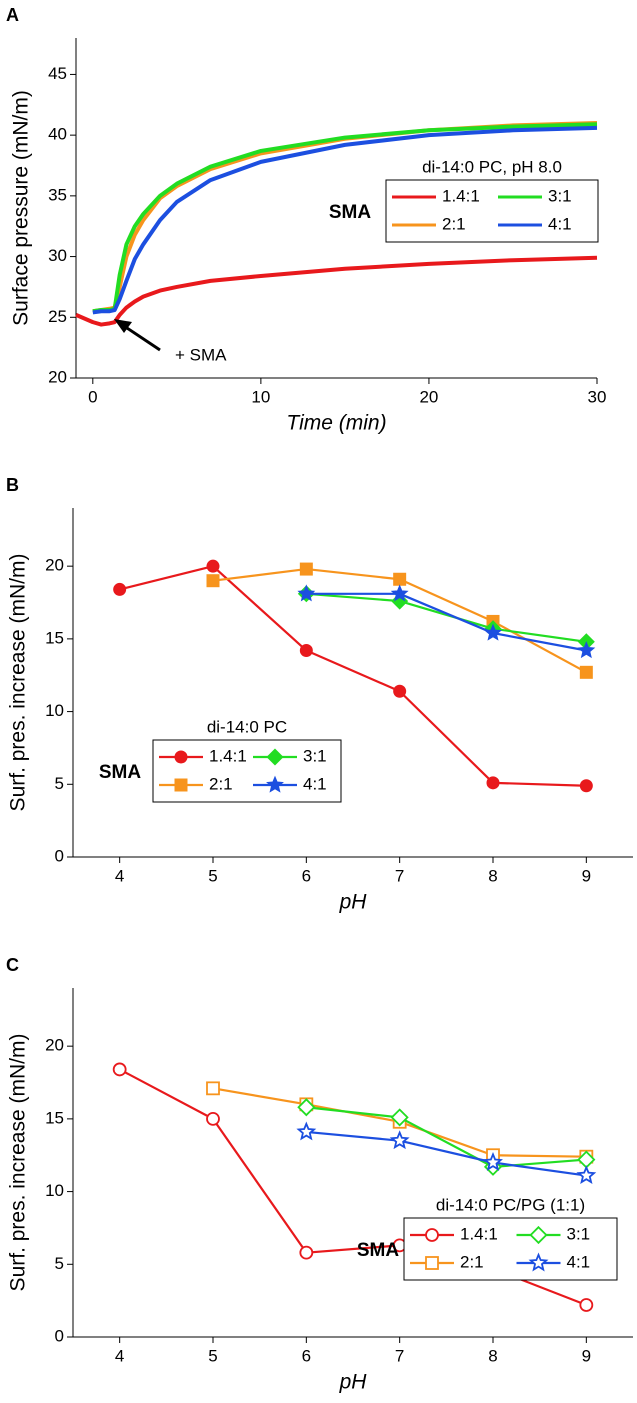 Image resolution: width=637 pixels, height=1403 pixels. What do you see at coordinates (57, 316) in the screenshot?
I see `y-tick-label: 25` at bounding box center [57, 316].